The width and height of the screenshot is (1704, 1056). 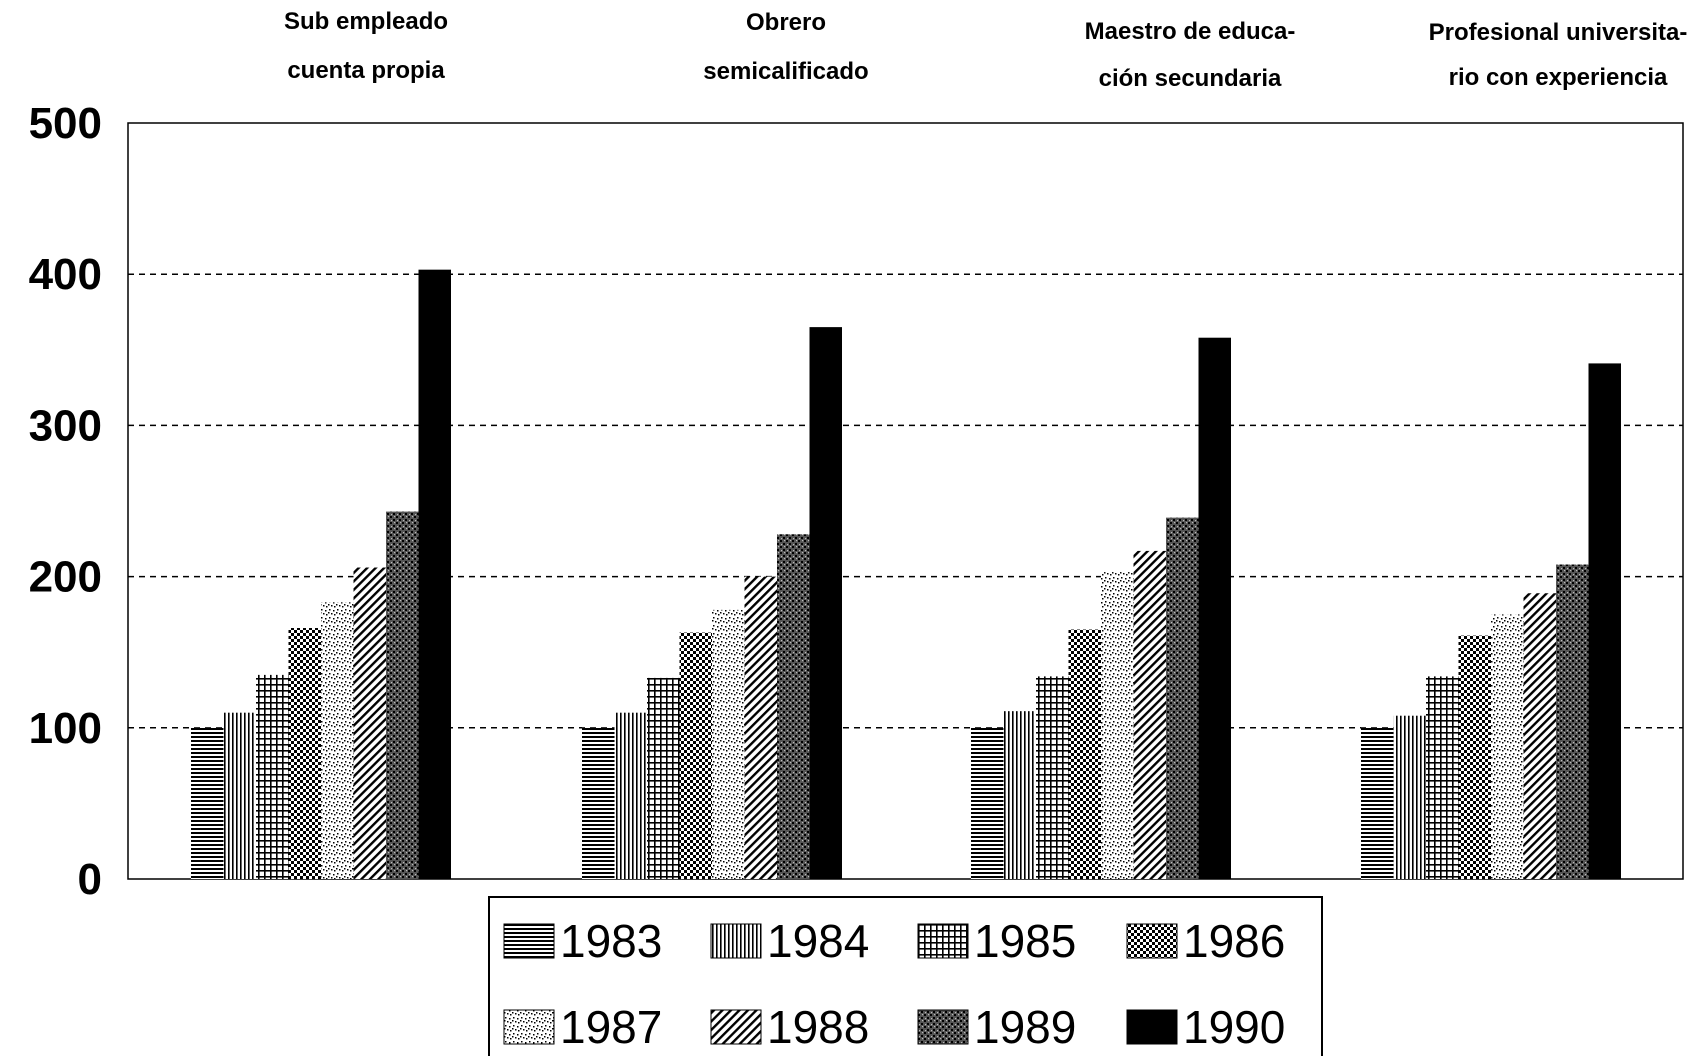 I want to click on legend-label-1988: 1988, so click(x=818, y=1027).